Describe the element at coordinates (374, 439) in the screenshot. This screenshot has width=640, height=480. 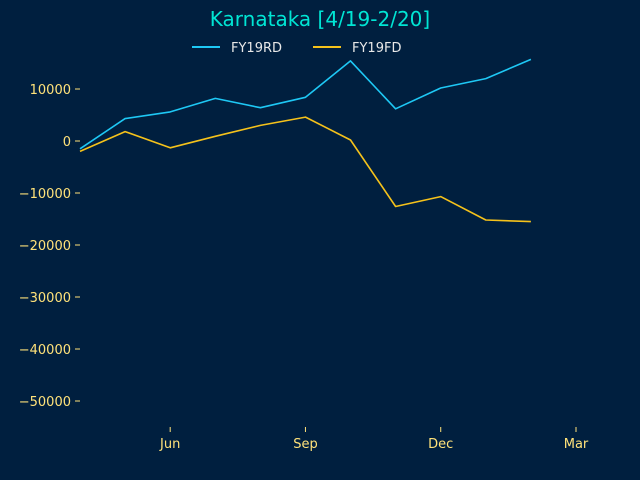
I see `x-axis: Jun Sep Dec Mar` at that location.